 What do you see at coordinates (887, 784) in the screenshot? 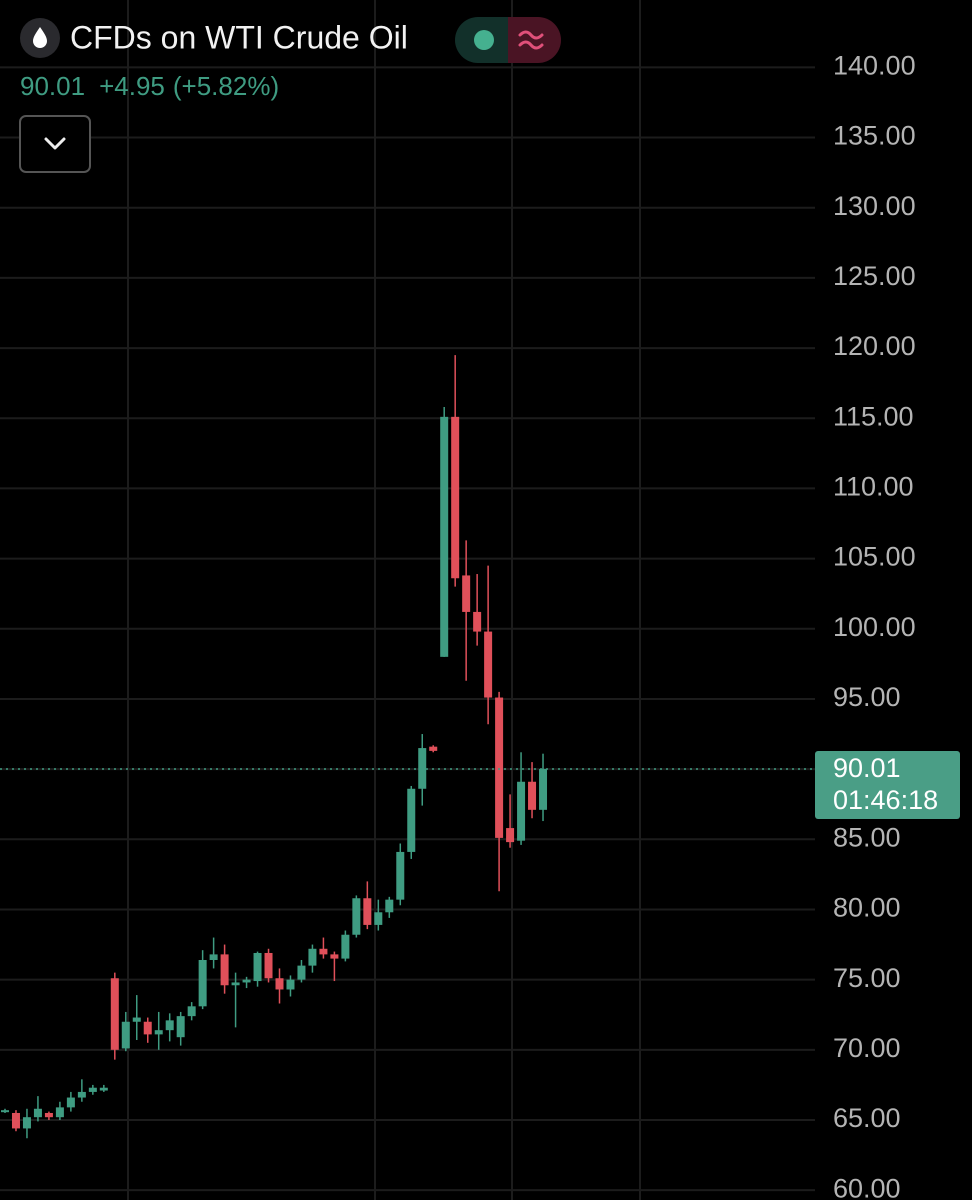
I see `last-price-box` at bounding box center [887, 784].